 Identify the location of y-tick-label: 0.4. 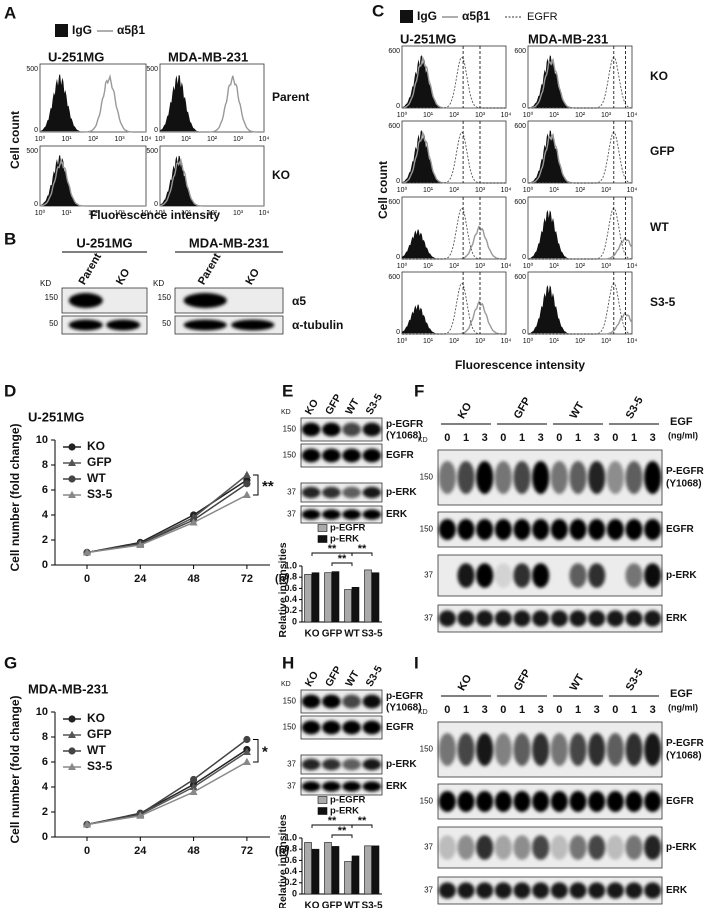
(290, 599).